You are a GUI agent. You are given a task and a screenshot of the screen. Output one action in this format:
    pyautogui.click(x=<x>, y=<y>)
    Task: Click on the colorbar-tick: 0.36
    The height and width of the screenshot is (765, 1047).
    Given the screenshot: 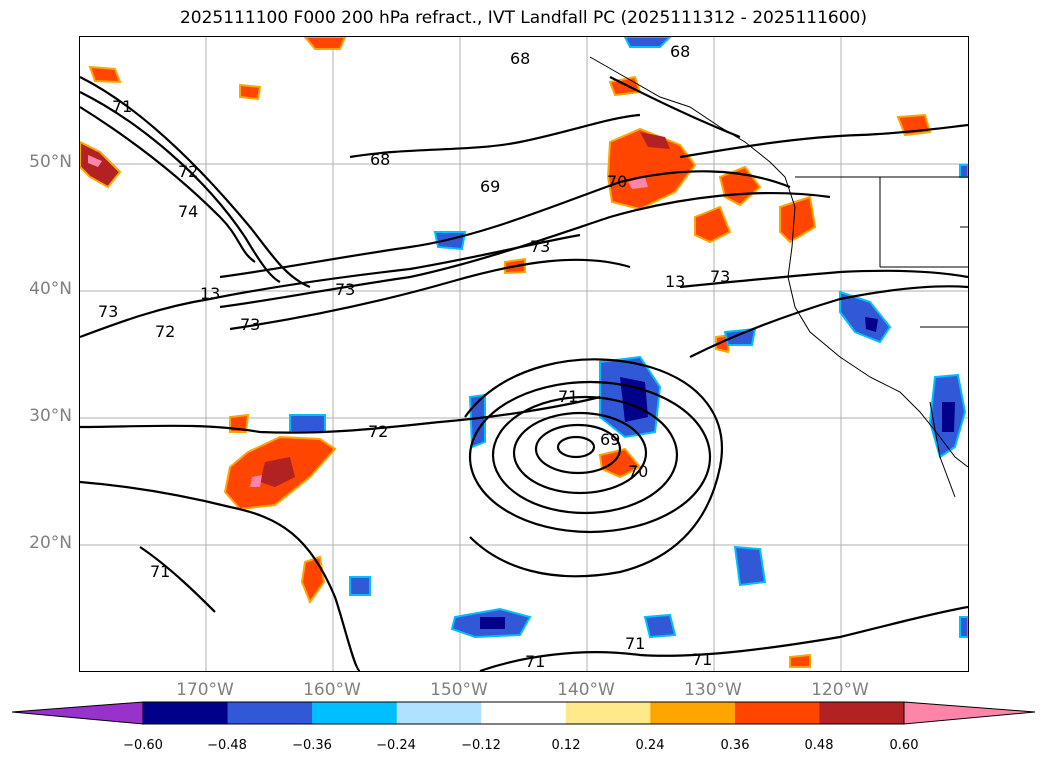 What is the action you would take?
    pyautogui.click(x=735, y=745)
    